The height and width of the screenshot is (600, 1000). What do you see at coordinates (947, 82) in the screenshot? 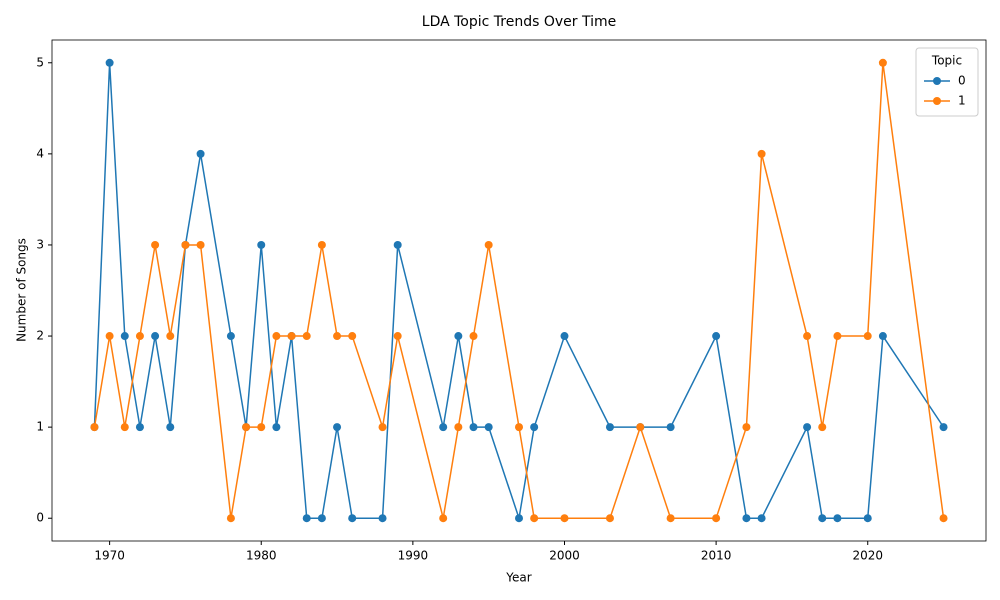
I see `legend-box` at bounding box center [947, 82].